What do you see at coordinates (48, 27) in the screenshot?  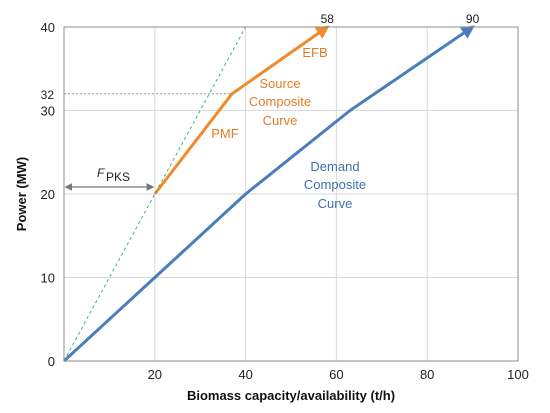 I see `y-tick-label-40: 40` at bounding box center [48, 27].